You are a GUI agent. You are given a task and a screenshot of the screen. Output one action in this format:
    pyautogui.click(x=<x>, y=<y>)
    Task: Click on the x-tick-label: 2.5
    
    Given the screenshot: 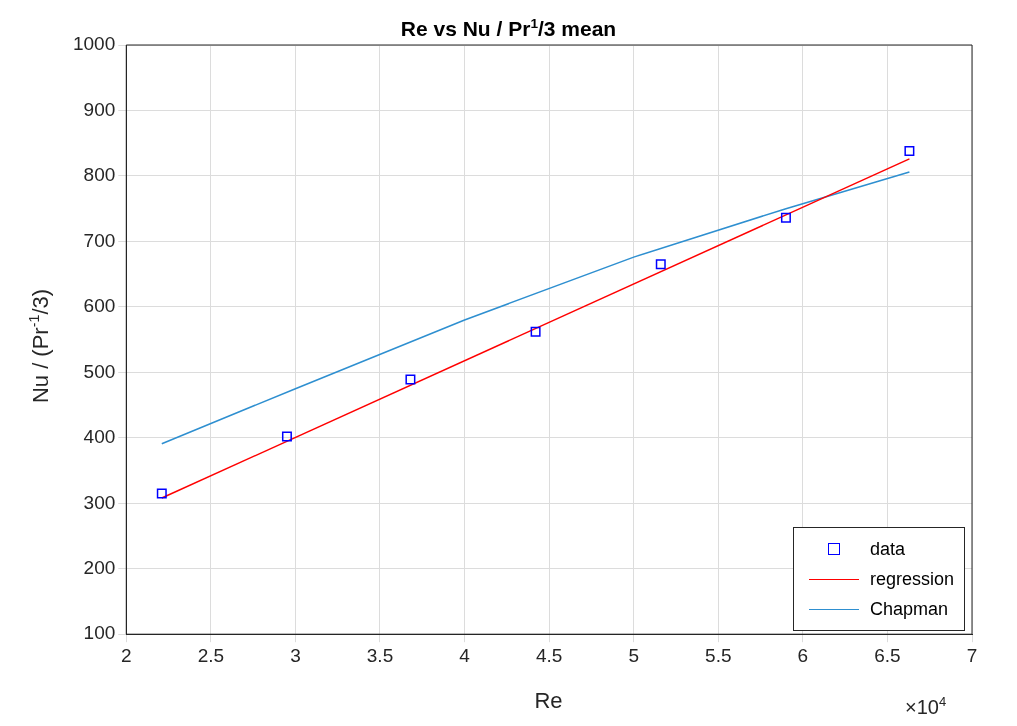 What is the action you would take?
    pyautogui.click(x=211, y=655)
    